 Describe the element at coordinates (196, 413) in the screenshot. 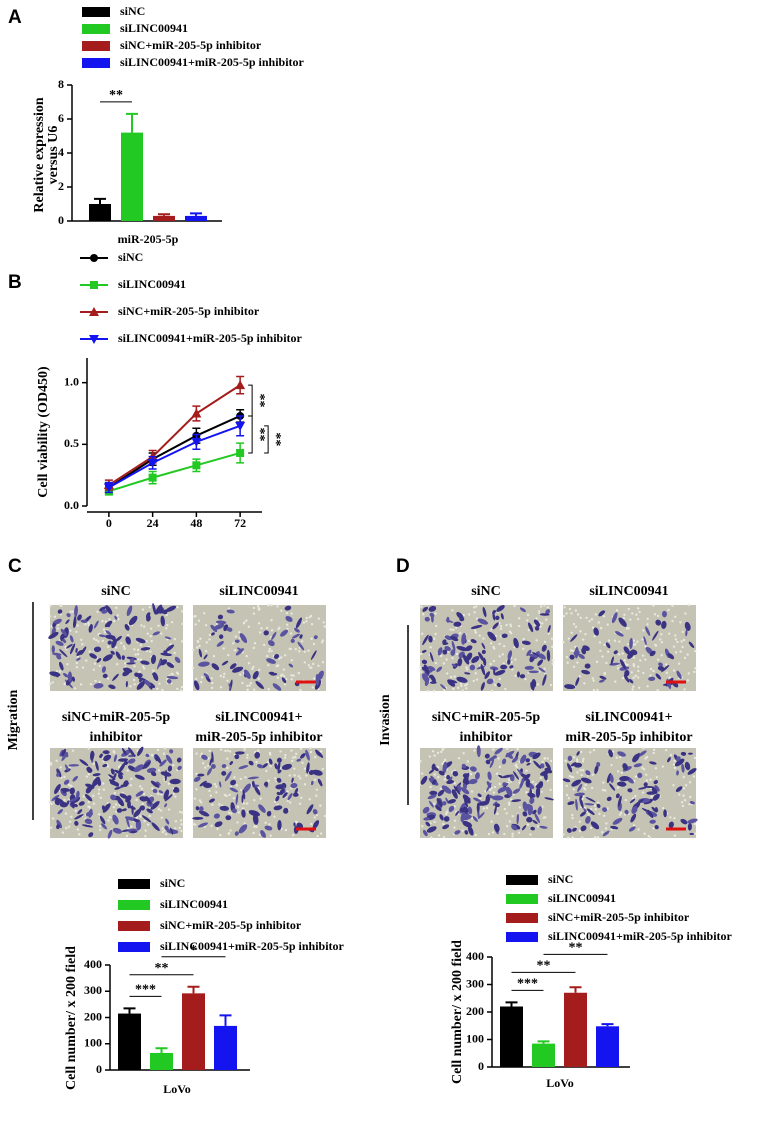

I see `marker` at that location.